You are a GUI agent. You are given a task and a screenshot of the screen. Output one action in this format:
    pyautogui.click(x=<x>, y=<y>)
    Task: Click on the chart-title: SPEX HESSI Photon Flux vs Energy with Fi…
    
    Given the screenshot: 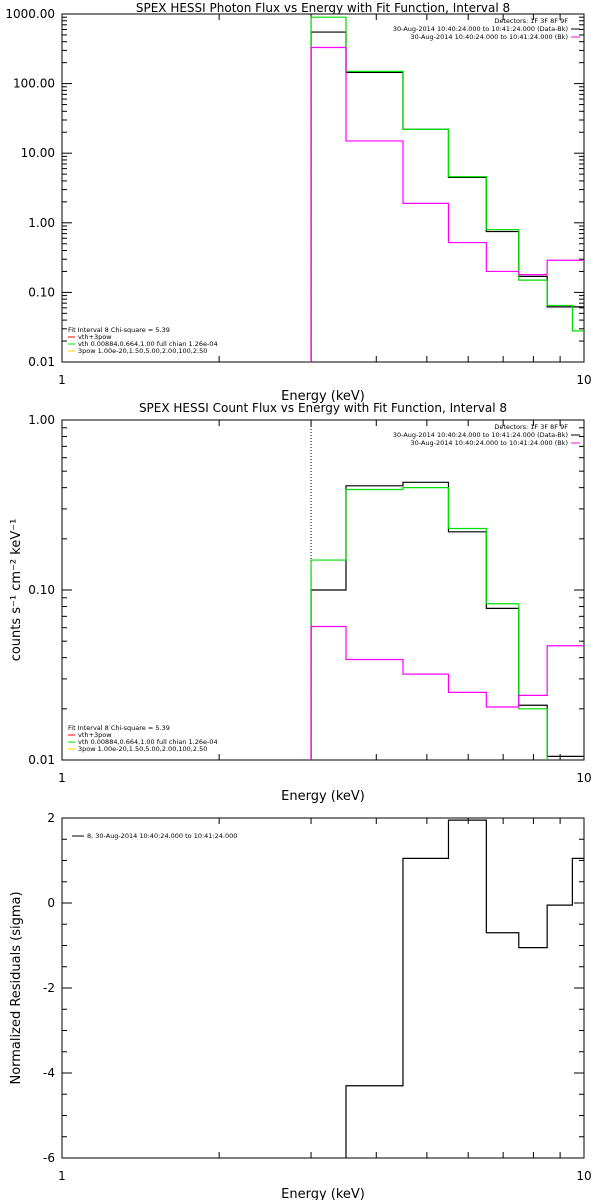 What is the action you would take?
    pyautogui.click(x=323, y=8)
    